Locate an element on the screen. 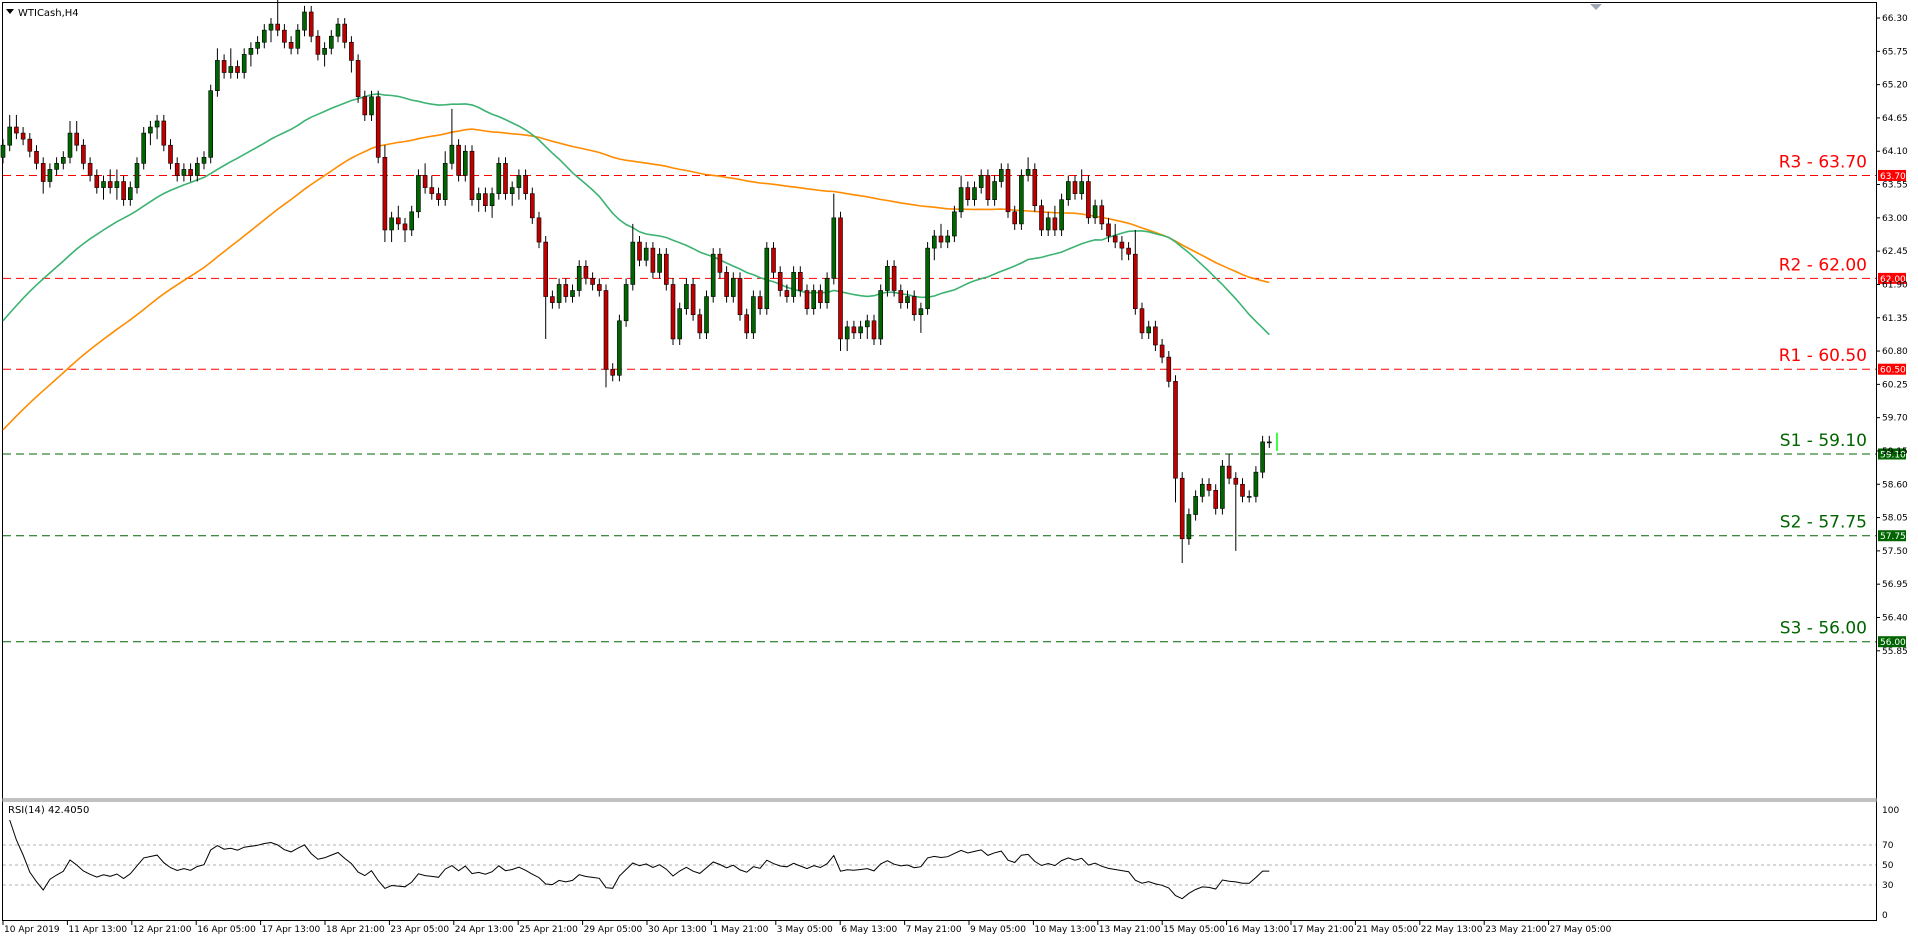 The height and width of the screenshot is (946, 1918). rsi-line is located at coordinates (639, 859).